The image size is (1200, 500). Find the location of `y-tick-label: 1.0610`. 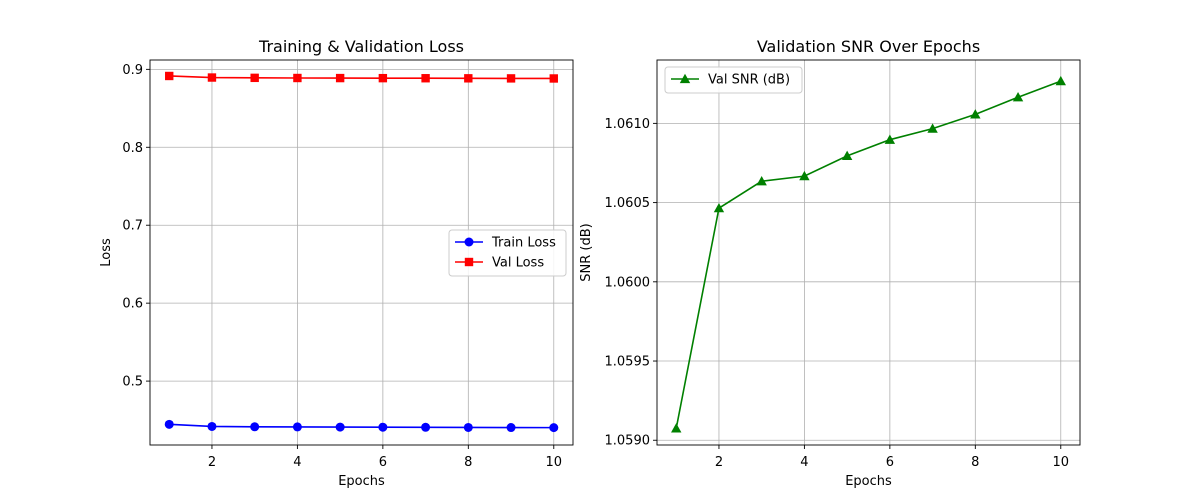

y-tick-label: 1.0610 is located at coordinates (628, 124).